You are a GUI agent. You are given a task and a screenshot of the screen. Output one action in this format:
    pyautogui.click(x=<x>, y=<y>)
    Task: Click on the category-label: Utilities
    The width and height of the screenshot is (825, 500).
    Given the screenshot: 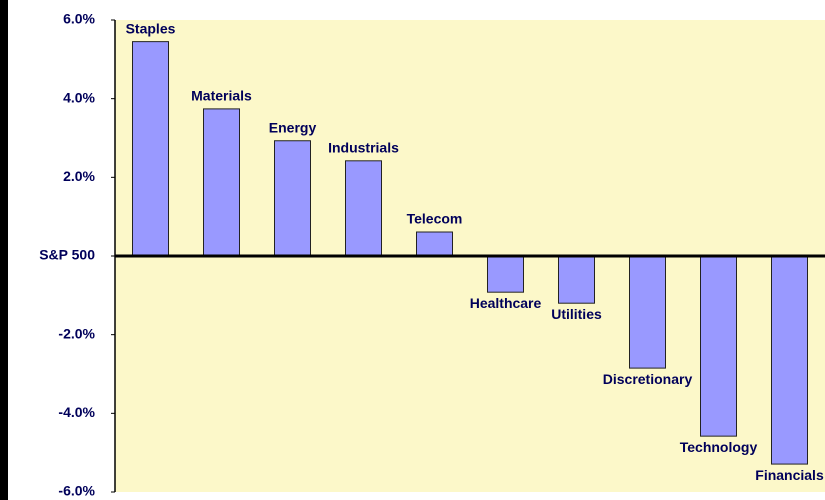 What is the action you would take?
    pyautogui.click(x=576, y=314)
    